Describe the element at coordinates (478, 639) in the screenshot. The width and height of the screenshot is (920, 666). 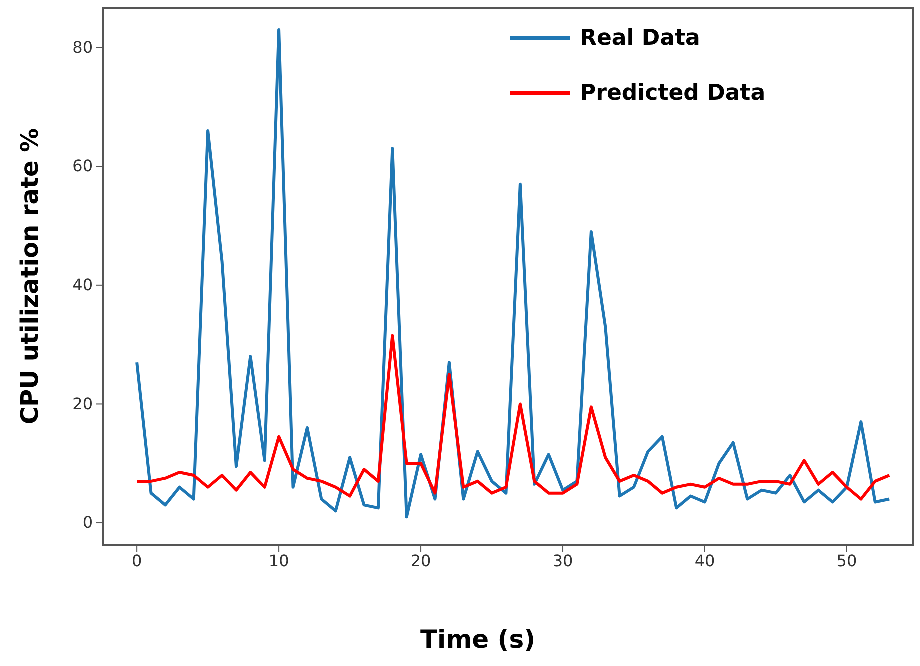
I see `x-axis-title: Time (s)` at that location.